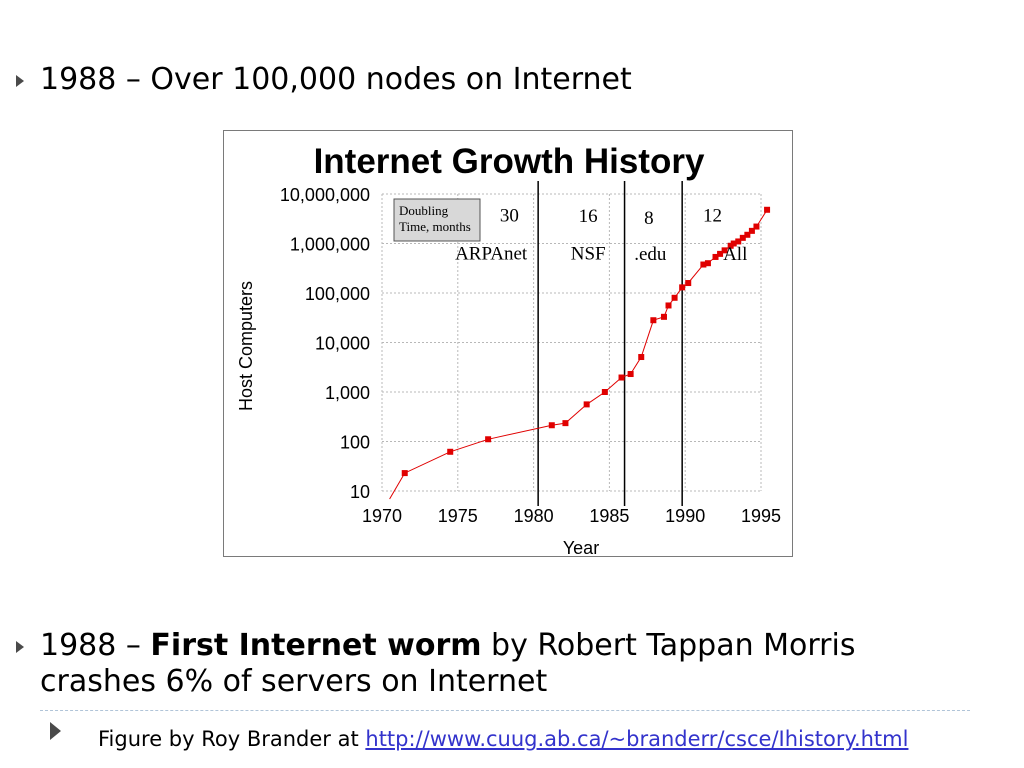  Describe the element at coordinates (316, 645) in the screenshot. I see `worm-title: First Internet worm` at that location.